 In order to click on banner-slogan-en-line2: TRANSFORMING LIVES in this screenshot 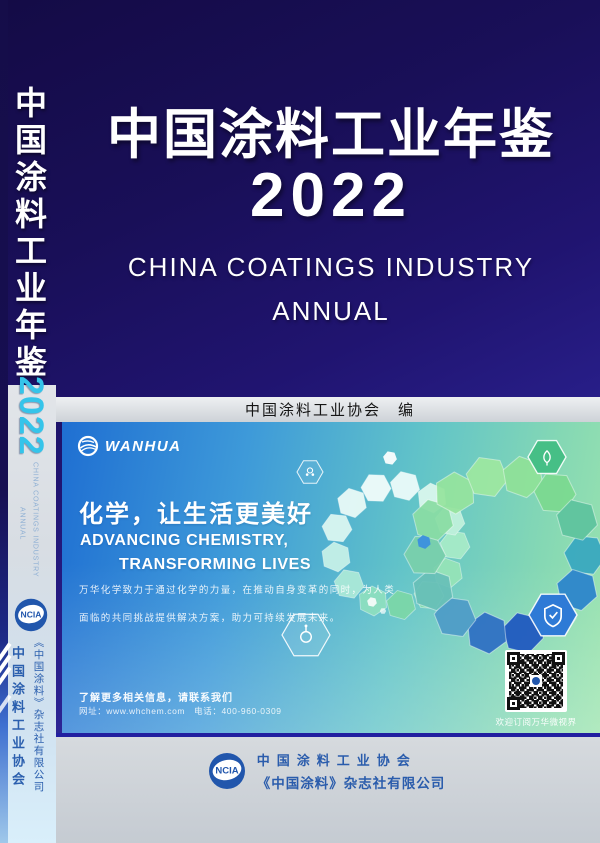, I will do `click(215, 564)`.